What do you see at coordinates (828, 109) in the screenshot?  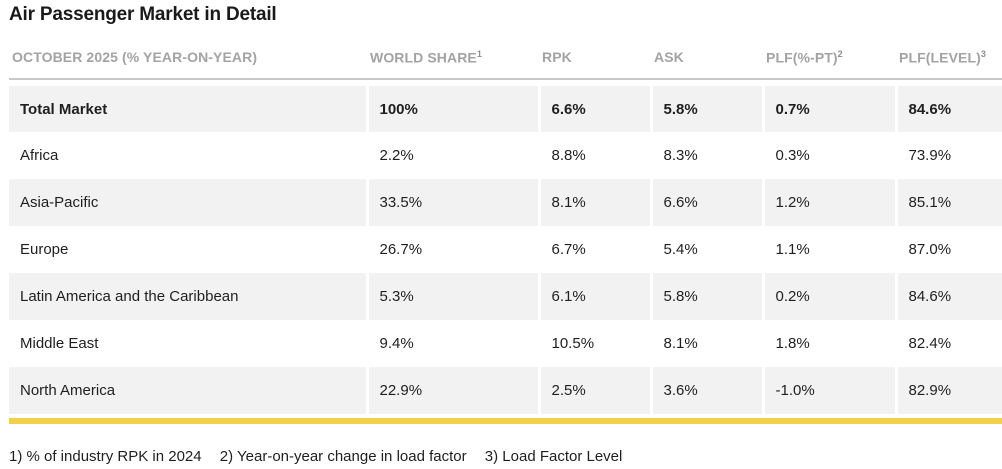 I see `cell-plf-pt: 0.7%` at bounding box center [828, 109].